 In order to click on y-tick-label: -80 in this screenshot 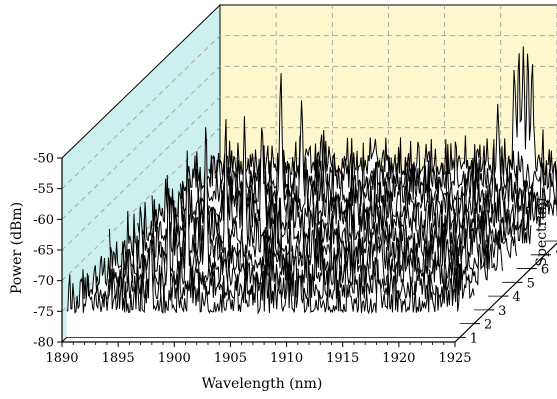, I will do `click(43, 343)`.